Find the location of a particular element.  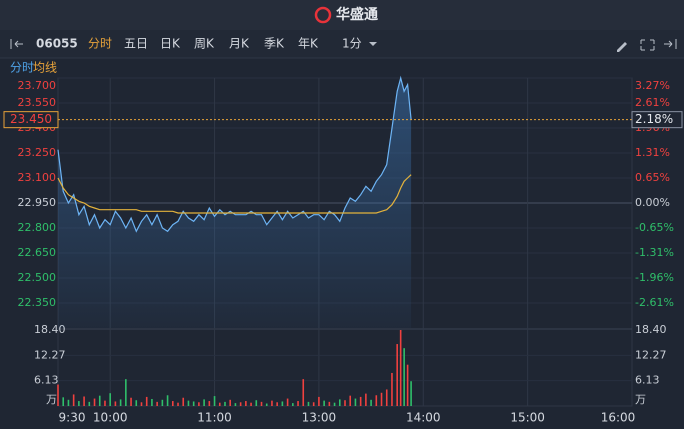

x-tick-label: 10:00 is located at coordinates (110, 418).